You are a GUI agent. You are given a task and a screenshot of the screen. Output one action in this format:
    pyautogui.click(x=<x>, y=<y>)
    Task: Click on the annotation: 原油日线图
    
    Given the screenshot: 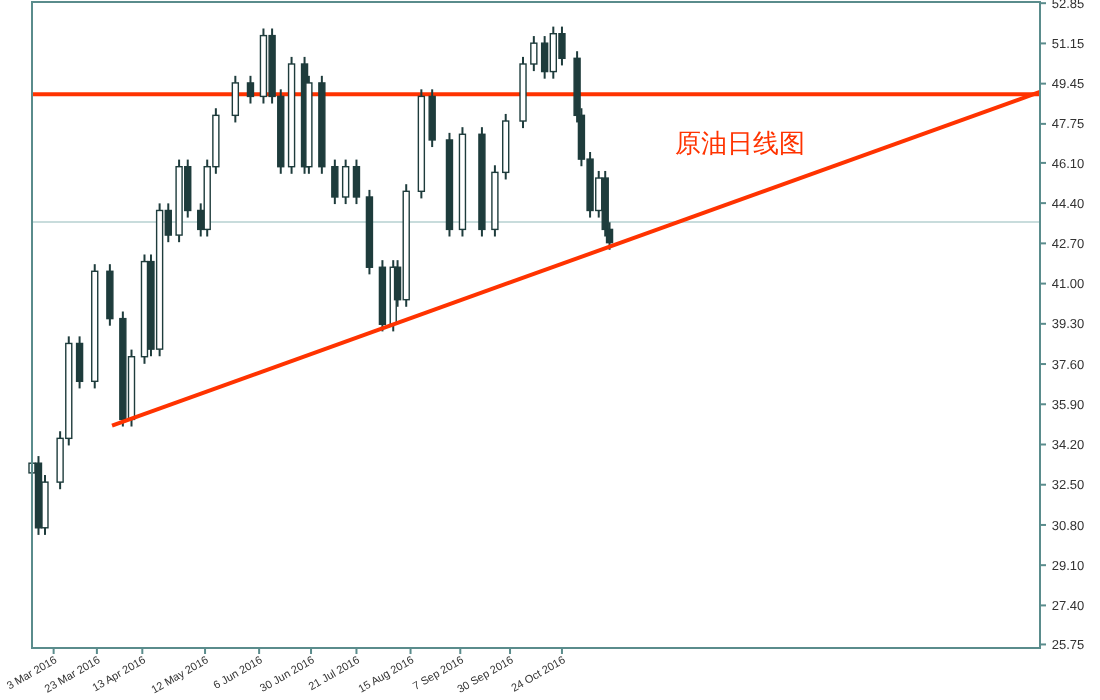 What is the action you would take?
    pyautogui.click(x=740, y=145)
    